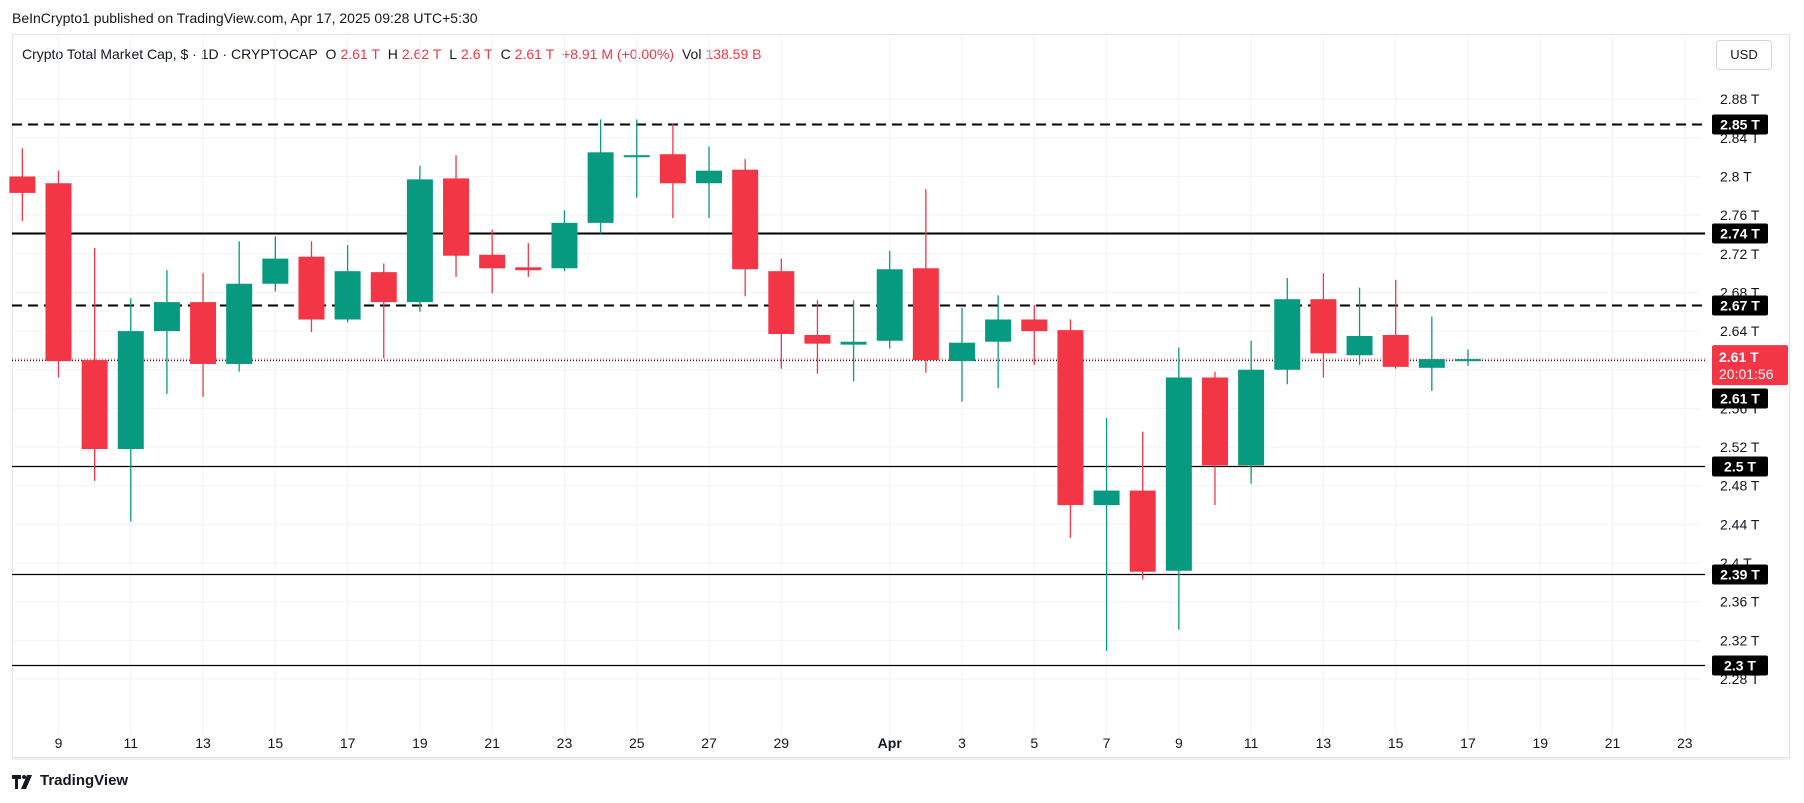 The width and height of the screenshot is (1804, 803). What do you see at coordinates (505, 54) in the screenshot?
I see `close-label: C` at bounding box center [505, 54].